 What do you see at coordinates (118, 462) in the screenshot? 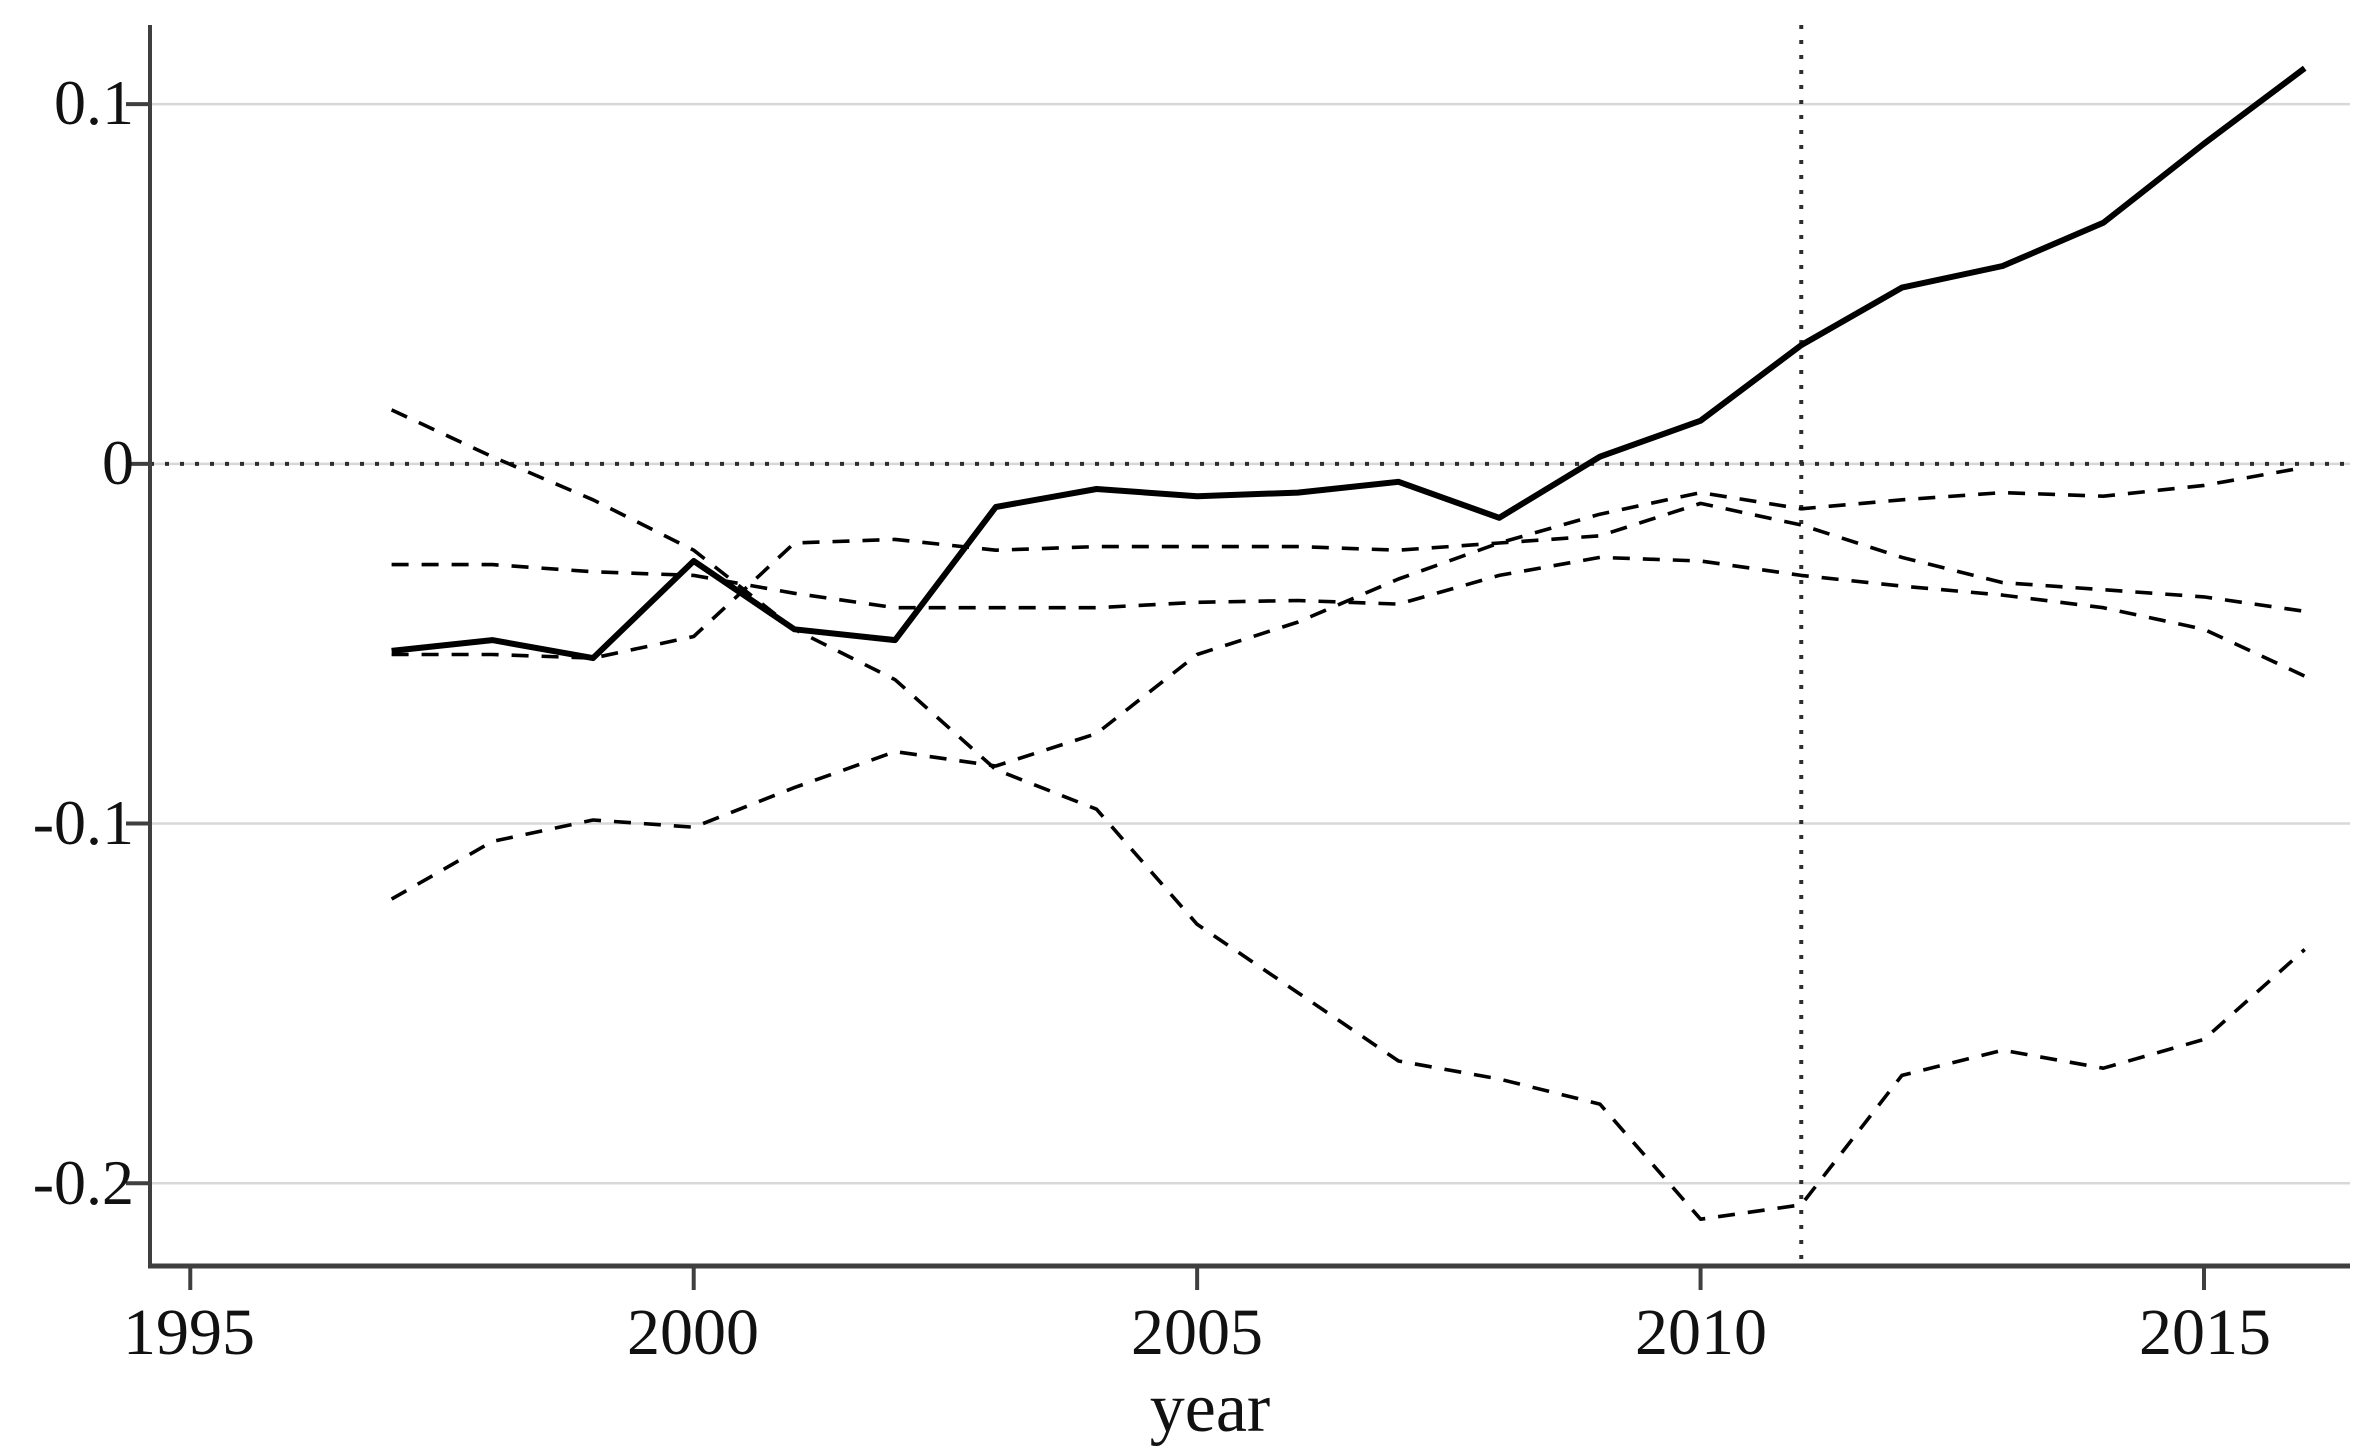
I see `y-tick-label-0: 0` at bounding box center [118, 462].